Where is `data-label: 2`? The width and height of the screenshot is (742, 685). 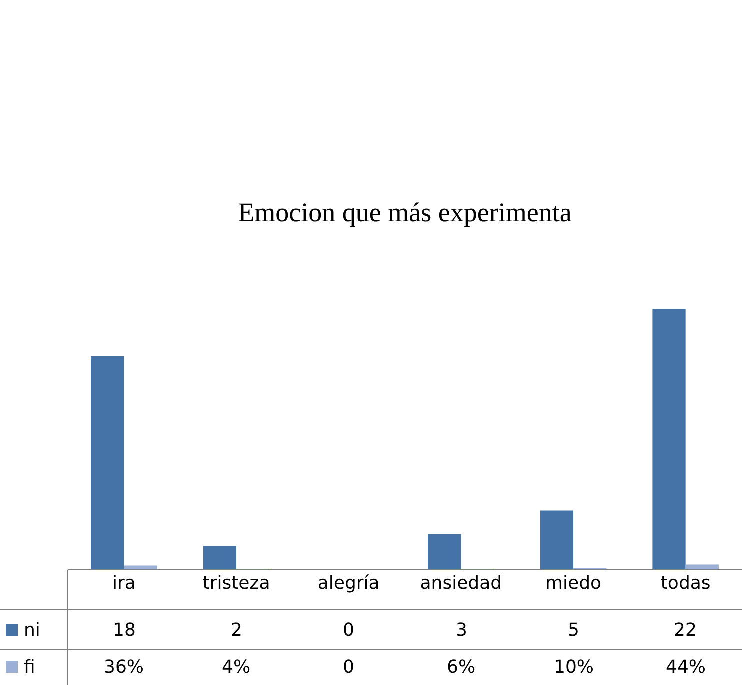
data-label: 2 is located at coordinates (236, 630).